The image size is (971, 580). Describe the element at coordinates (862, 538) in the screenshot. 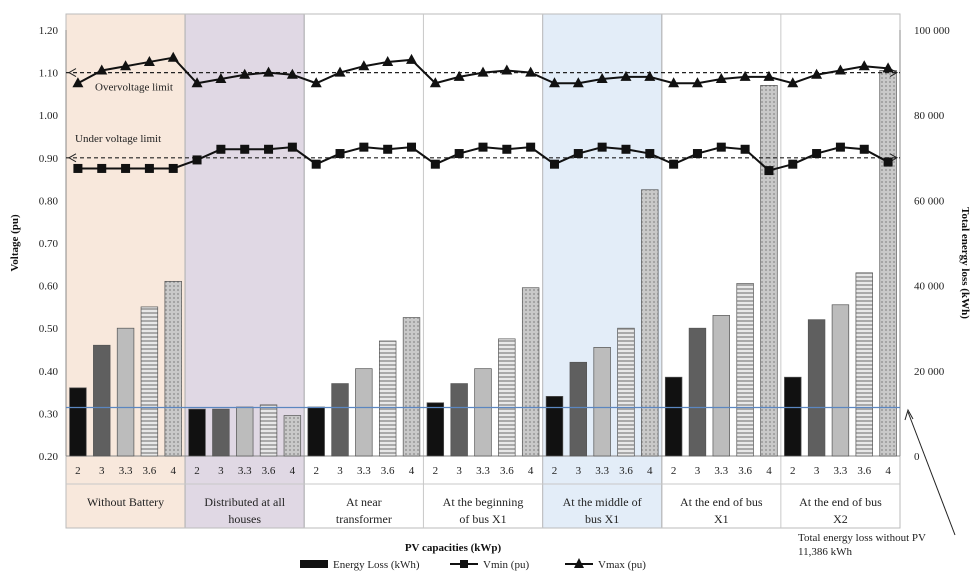

I see `baseline-annotation: Total energy loss without PV` at that location.